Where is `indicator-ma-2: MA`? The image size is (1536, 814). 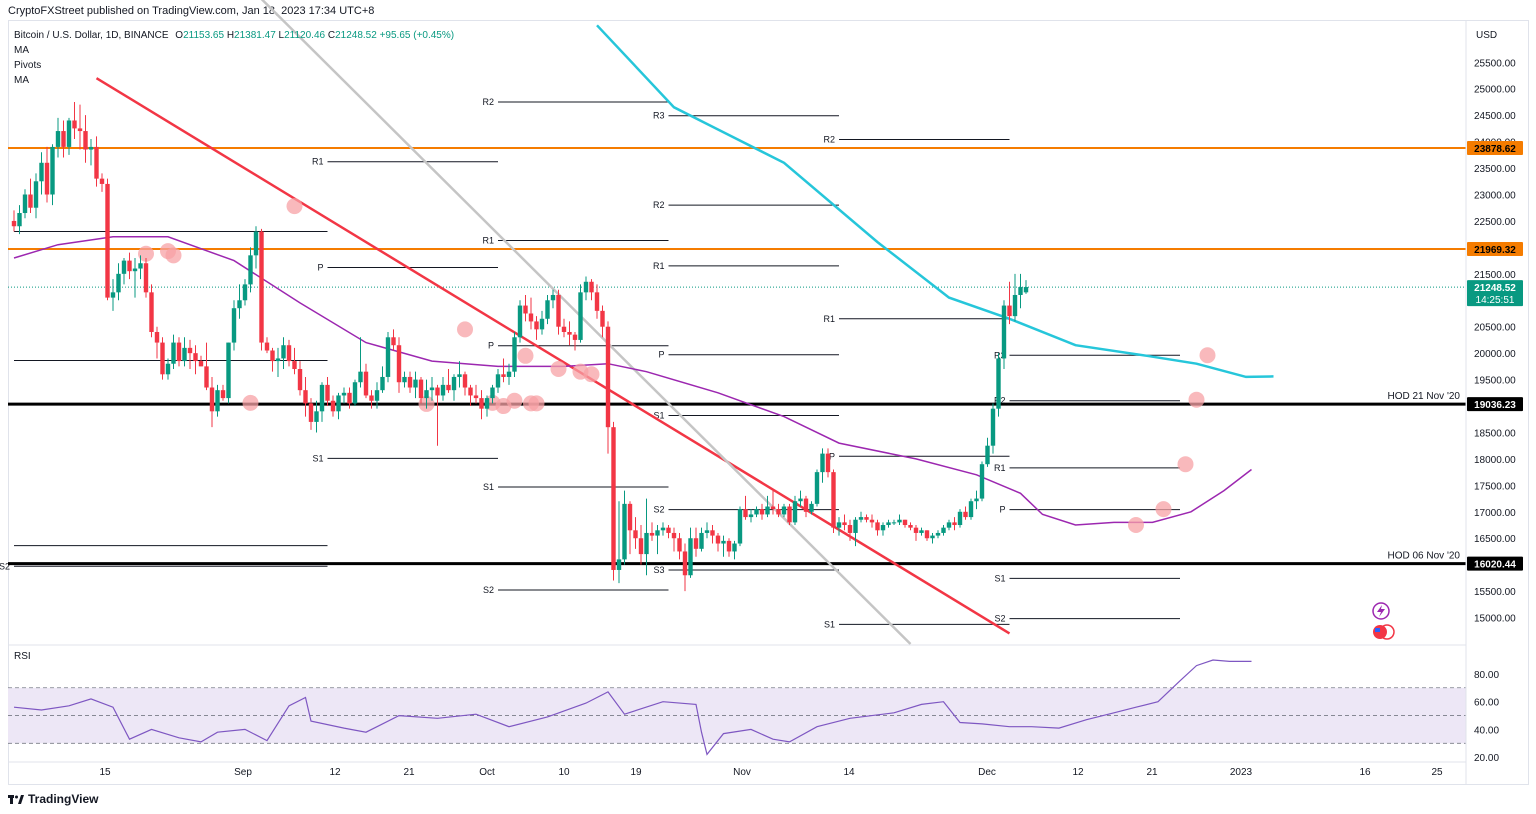
indicator-ma-2: MA is located at coordinates (21, 80).